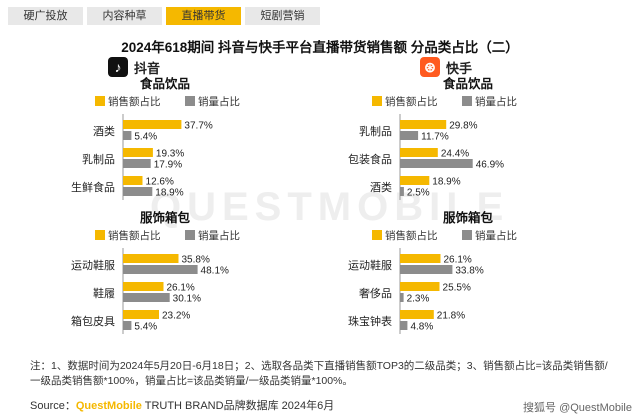 The height and width of the screenshot is (420, 640). What do you see at coordinates (330, 207) in the screenshot?
I see `background-watermark: QUESTMOBILE` at bounding box center [330, 207].